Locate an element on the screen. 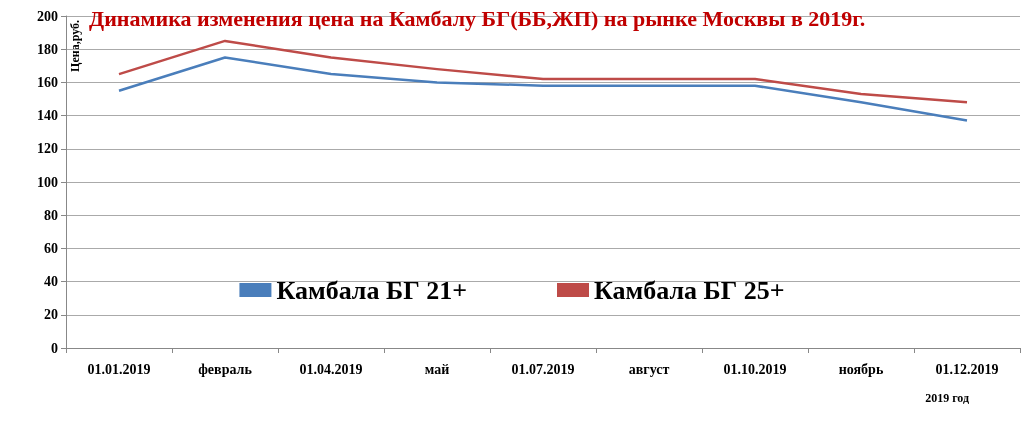  x-tick-label: 01.01.2019 is located at coordinates (119, 369).